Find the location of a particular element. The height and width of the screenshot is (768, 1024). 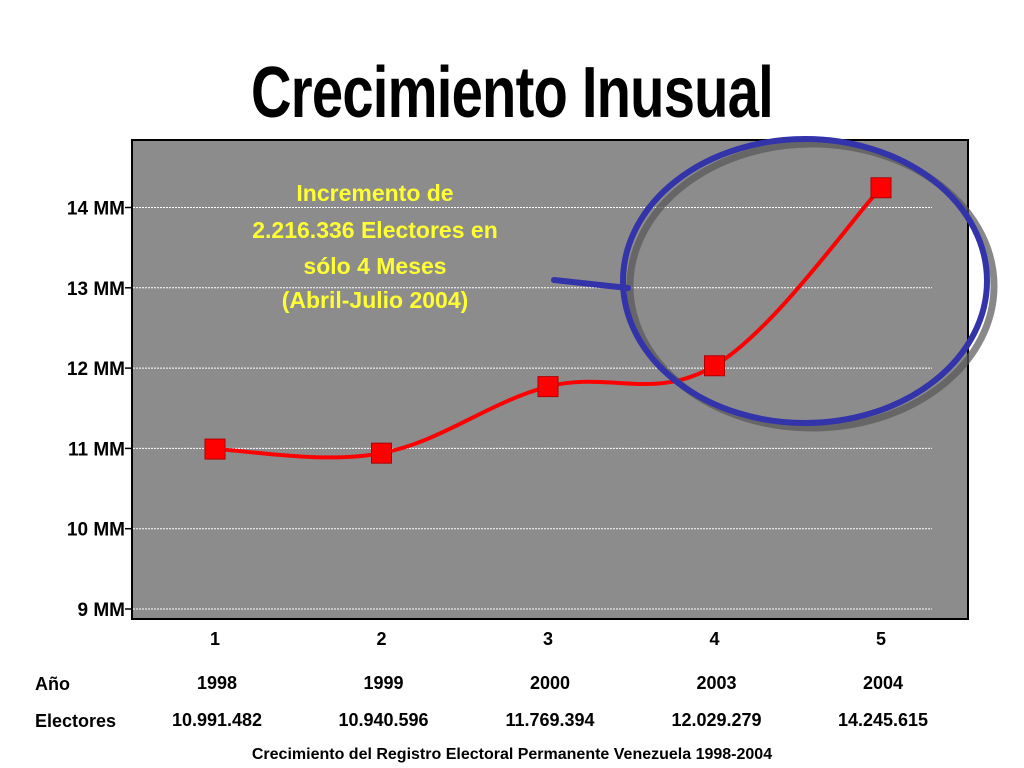

table-cell-year: 2004 is located at coordinates (883, 683).